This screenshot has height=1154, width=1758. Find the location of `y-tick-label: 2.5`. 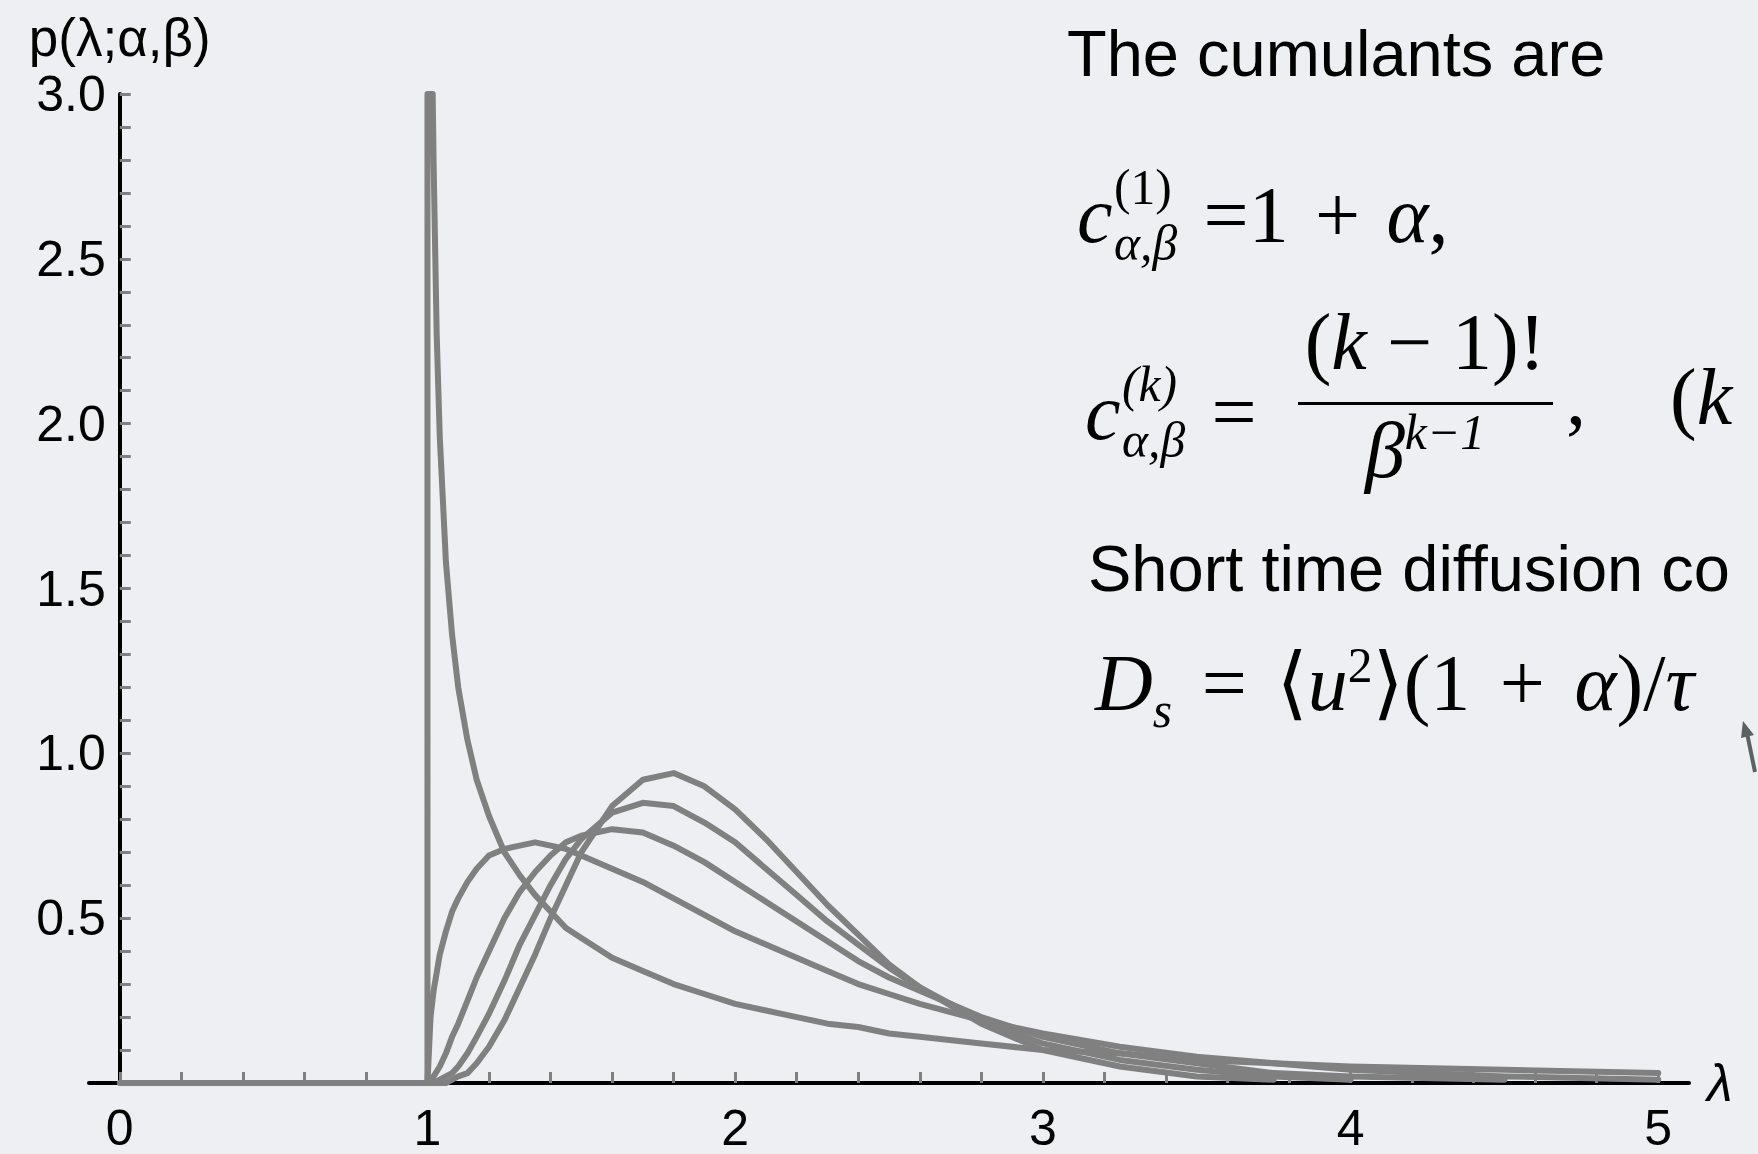

y-tick-label: 2.5 is located at coordinates (71, 258).